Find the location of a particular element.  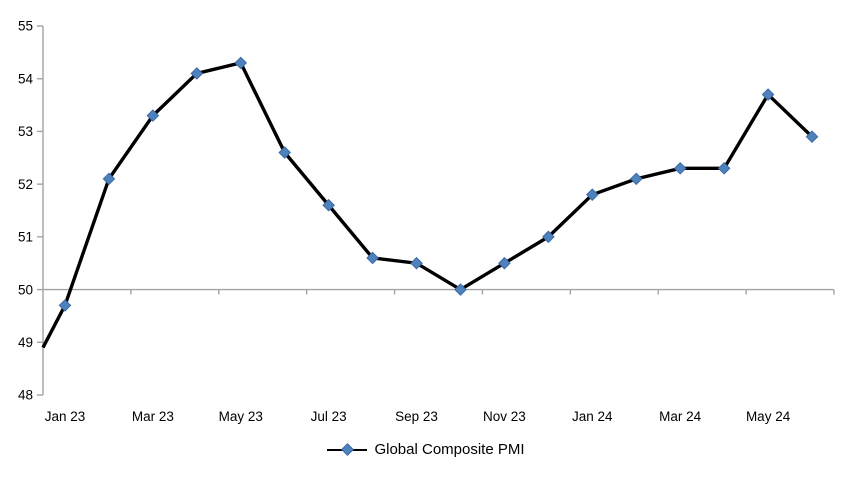

legend-line-marker-icon is located at coordinates (347, 449).